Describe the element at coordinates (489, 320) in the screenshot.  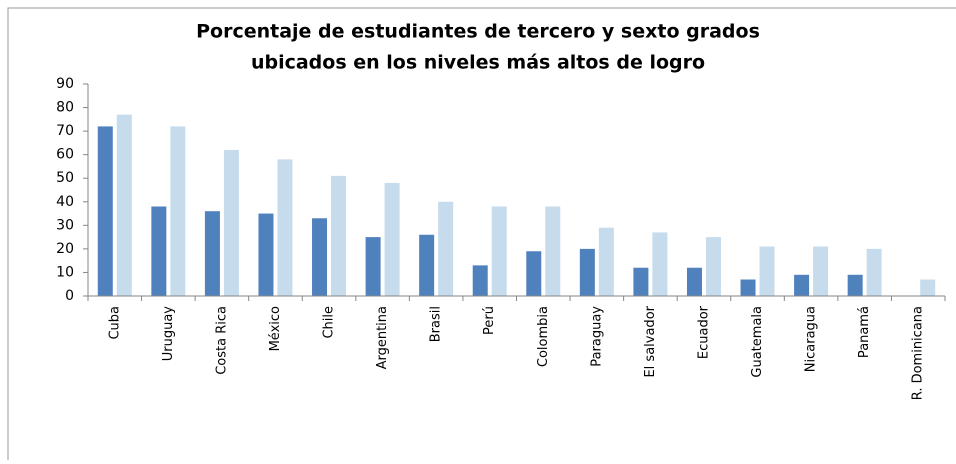
I see `x-tick-label: Perú` at that location.